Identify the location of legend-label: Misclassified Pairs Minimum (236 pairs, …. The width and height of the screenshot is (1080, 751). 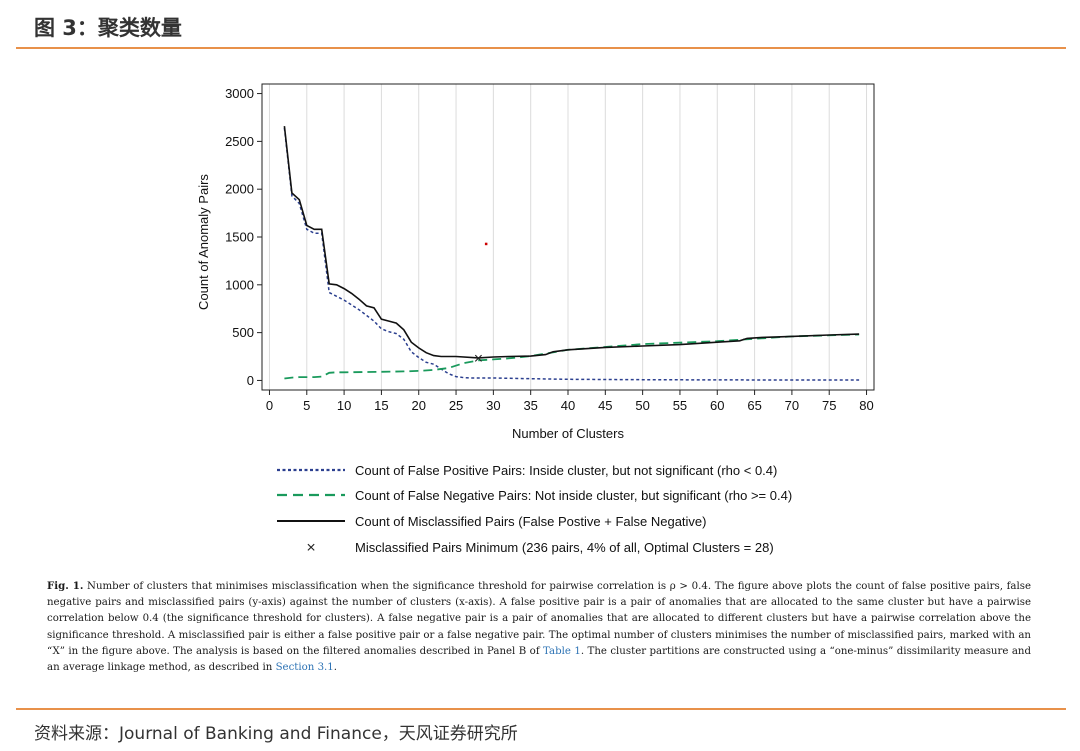
(564, 547).